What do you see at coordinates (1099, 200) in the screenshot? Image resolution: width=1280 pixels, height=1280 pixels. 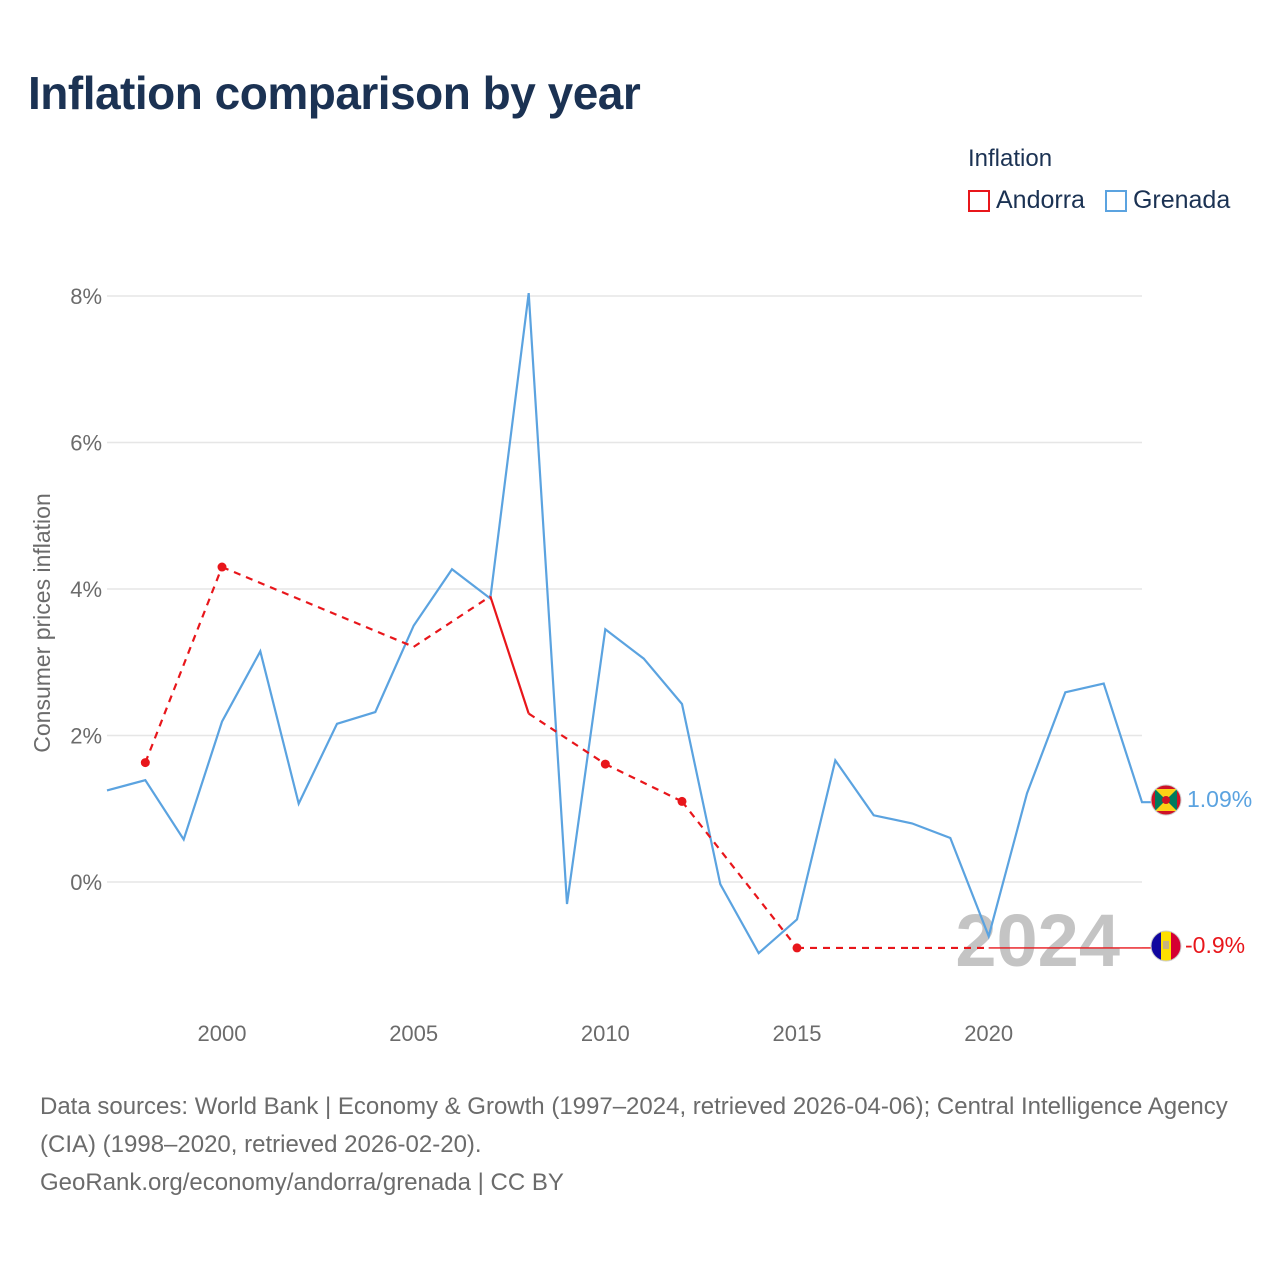 I see `legend: Andorra Grenada` at bounding box center [1099, 200].